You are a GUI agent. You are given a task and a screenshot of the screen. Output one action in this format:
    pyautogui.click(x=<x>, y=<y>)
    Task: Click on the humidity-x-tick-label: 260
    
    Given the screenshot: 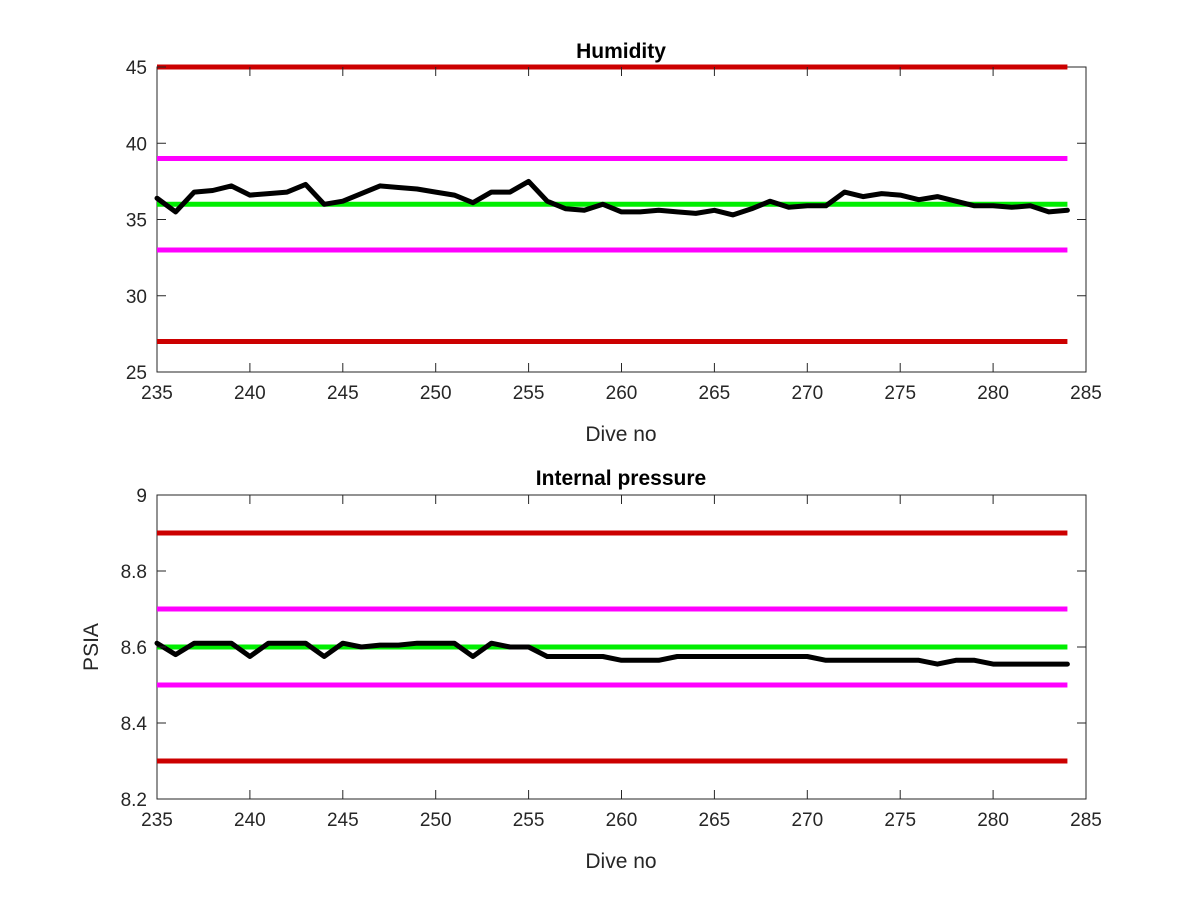 What is the action you would take?
    pyautogui.click(x=622, y=393)
    